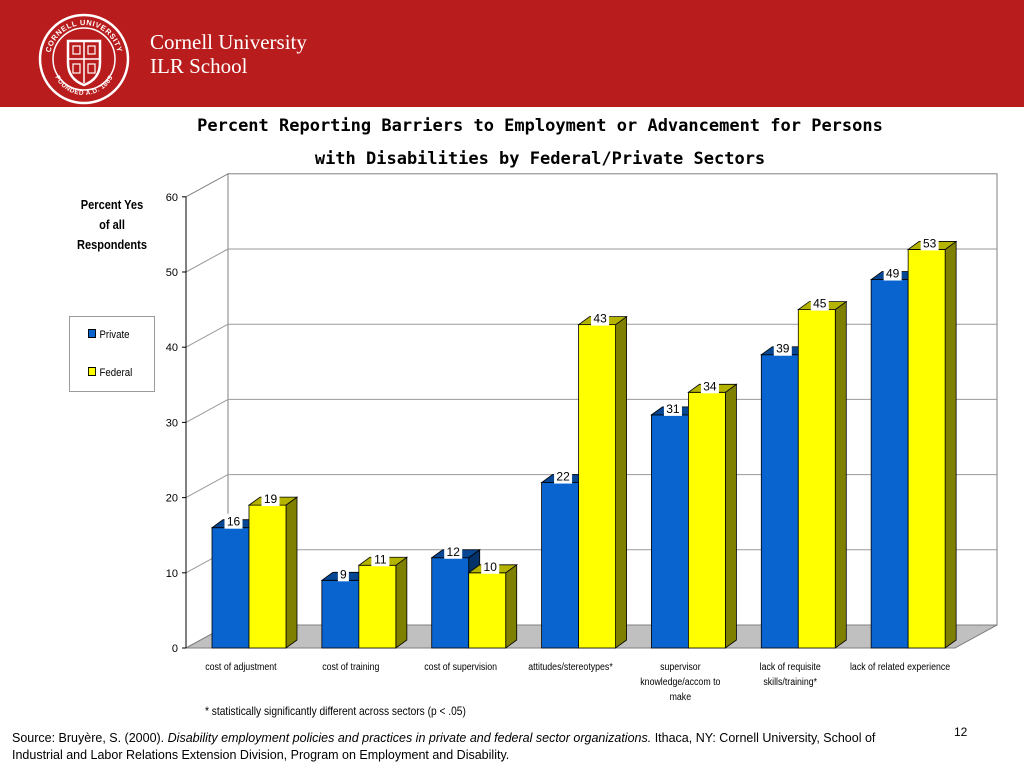 The height and width of the screenshot is (768, 1024). Describe the element at coordinates (681, 696) in the screenshot. I see `x-tick-label: make` at that location.